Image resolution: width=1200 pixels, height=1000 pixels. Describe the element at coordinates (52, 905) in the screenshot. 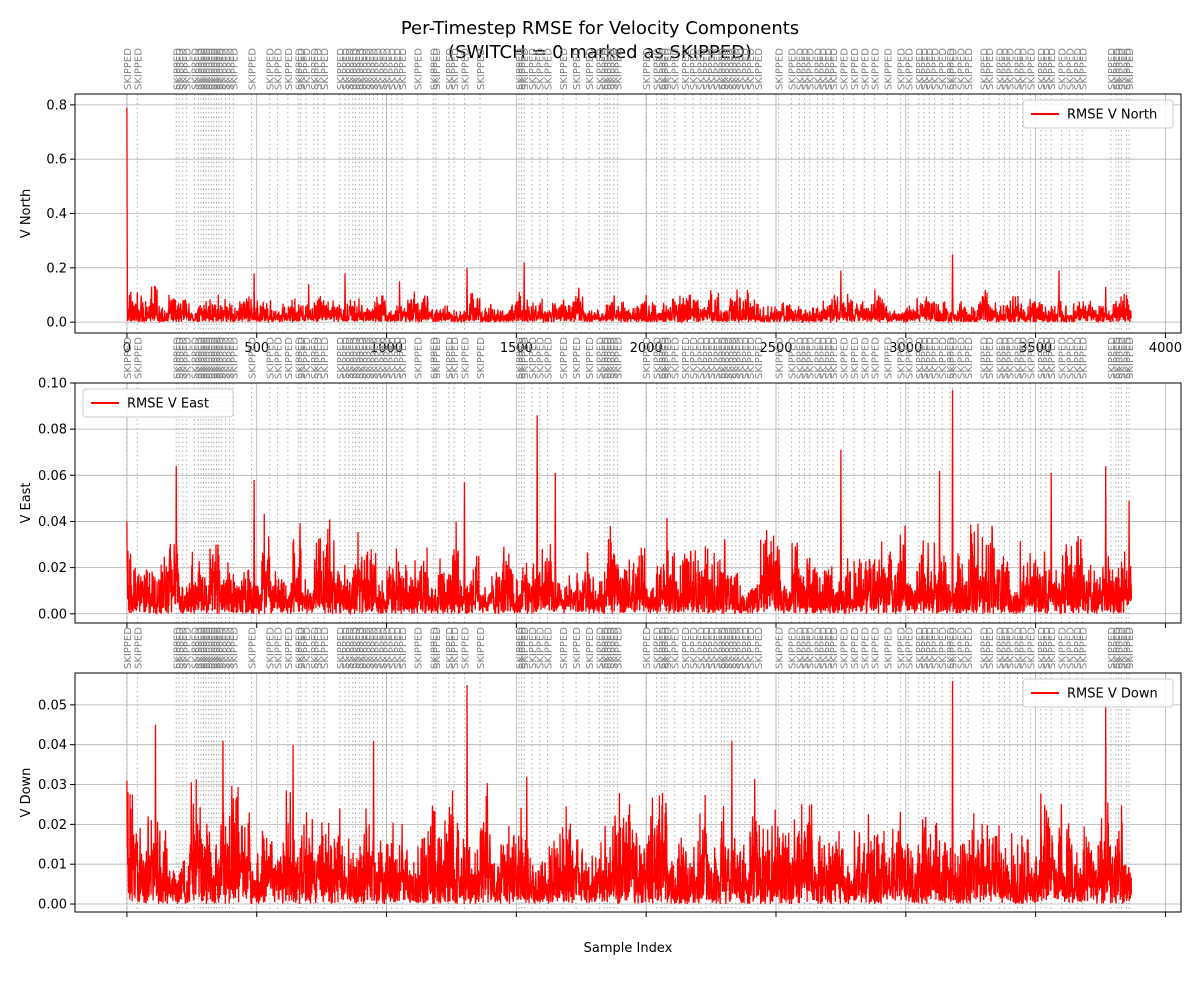

I see `y-tick-label: 0.00` at that location.